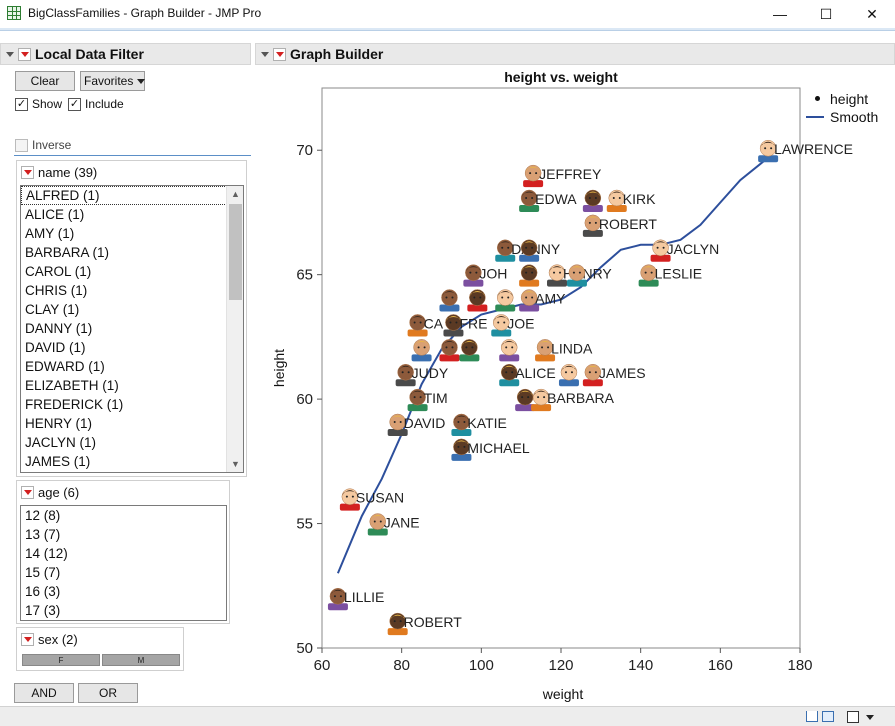  I want to click on include-checkbox: ✓ Include, so click(96, 104).